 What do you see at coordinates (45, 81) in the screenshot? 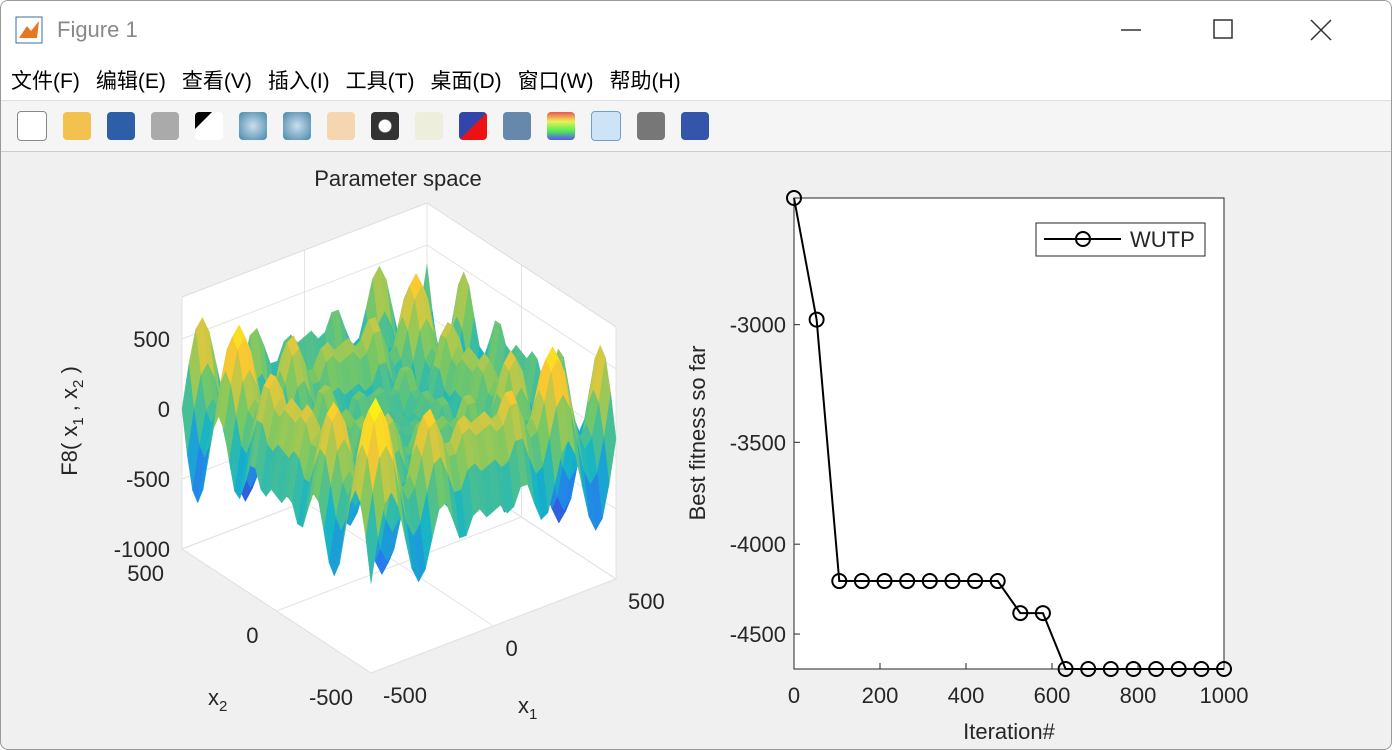
I see `menu-item: 文件(F)` at bounding box center [45, 81].